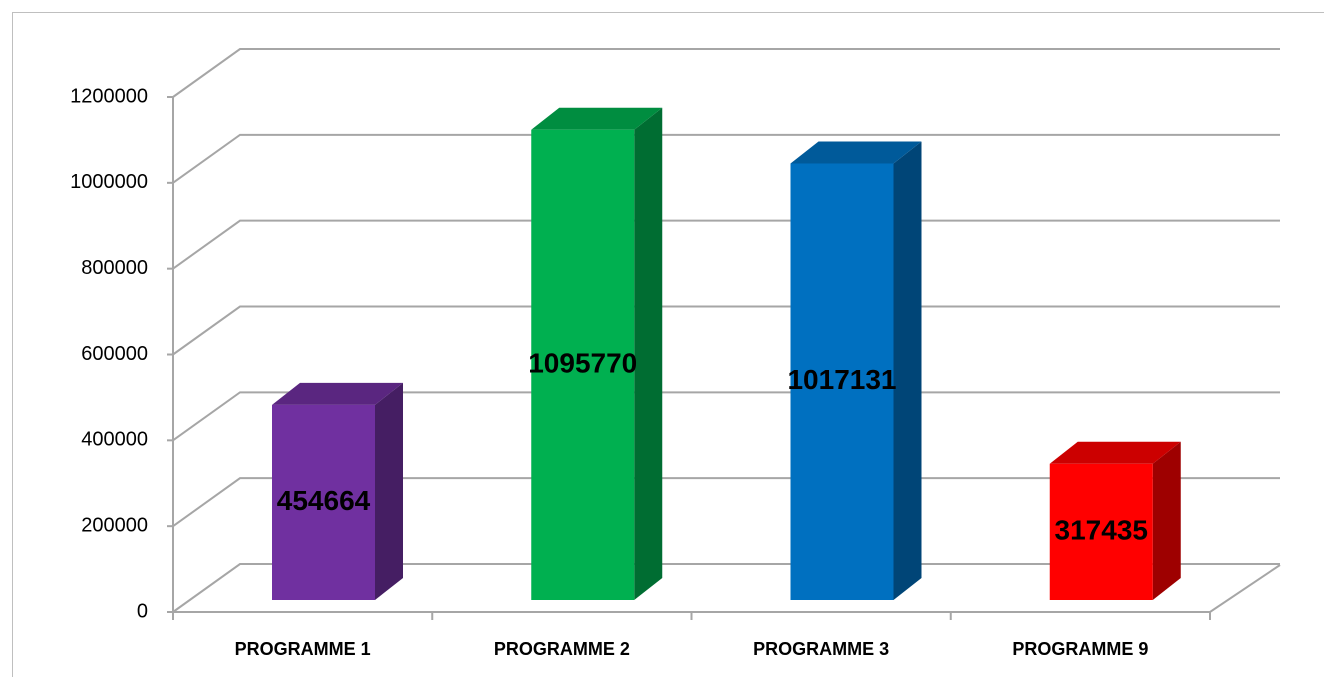  I want to click on y-tick-label: 1000000, so click(109, 182).